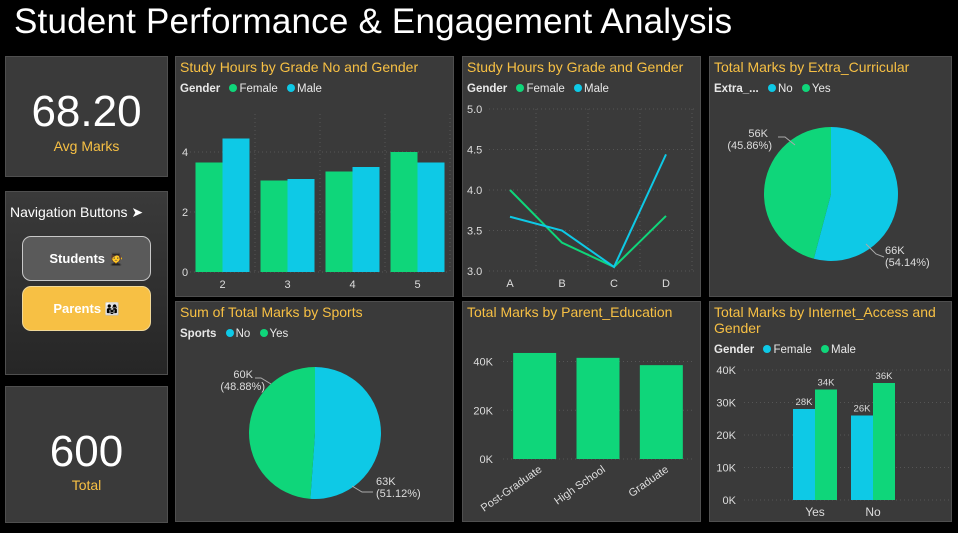 The width and height of the screenshot is (958, 533). I want to click on legend-label: No, so click(785, 89).